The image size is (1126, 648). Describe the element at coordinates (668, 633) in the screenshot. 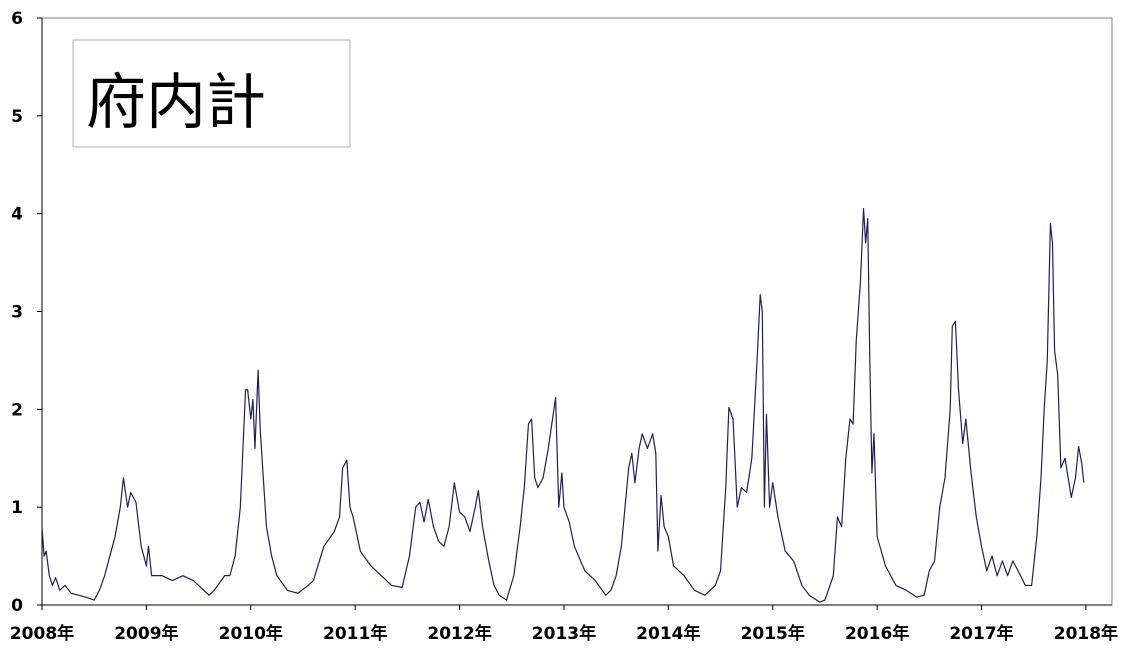

I see `x-tick-label: 2014年` at that location.